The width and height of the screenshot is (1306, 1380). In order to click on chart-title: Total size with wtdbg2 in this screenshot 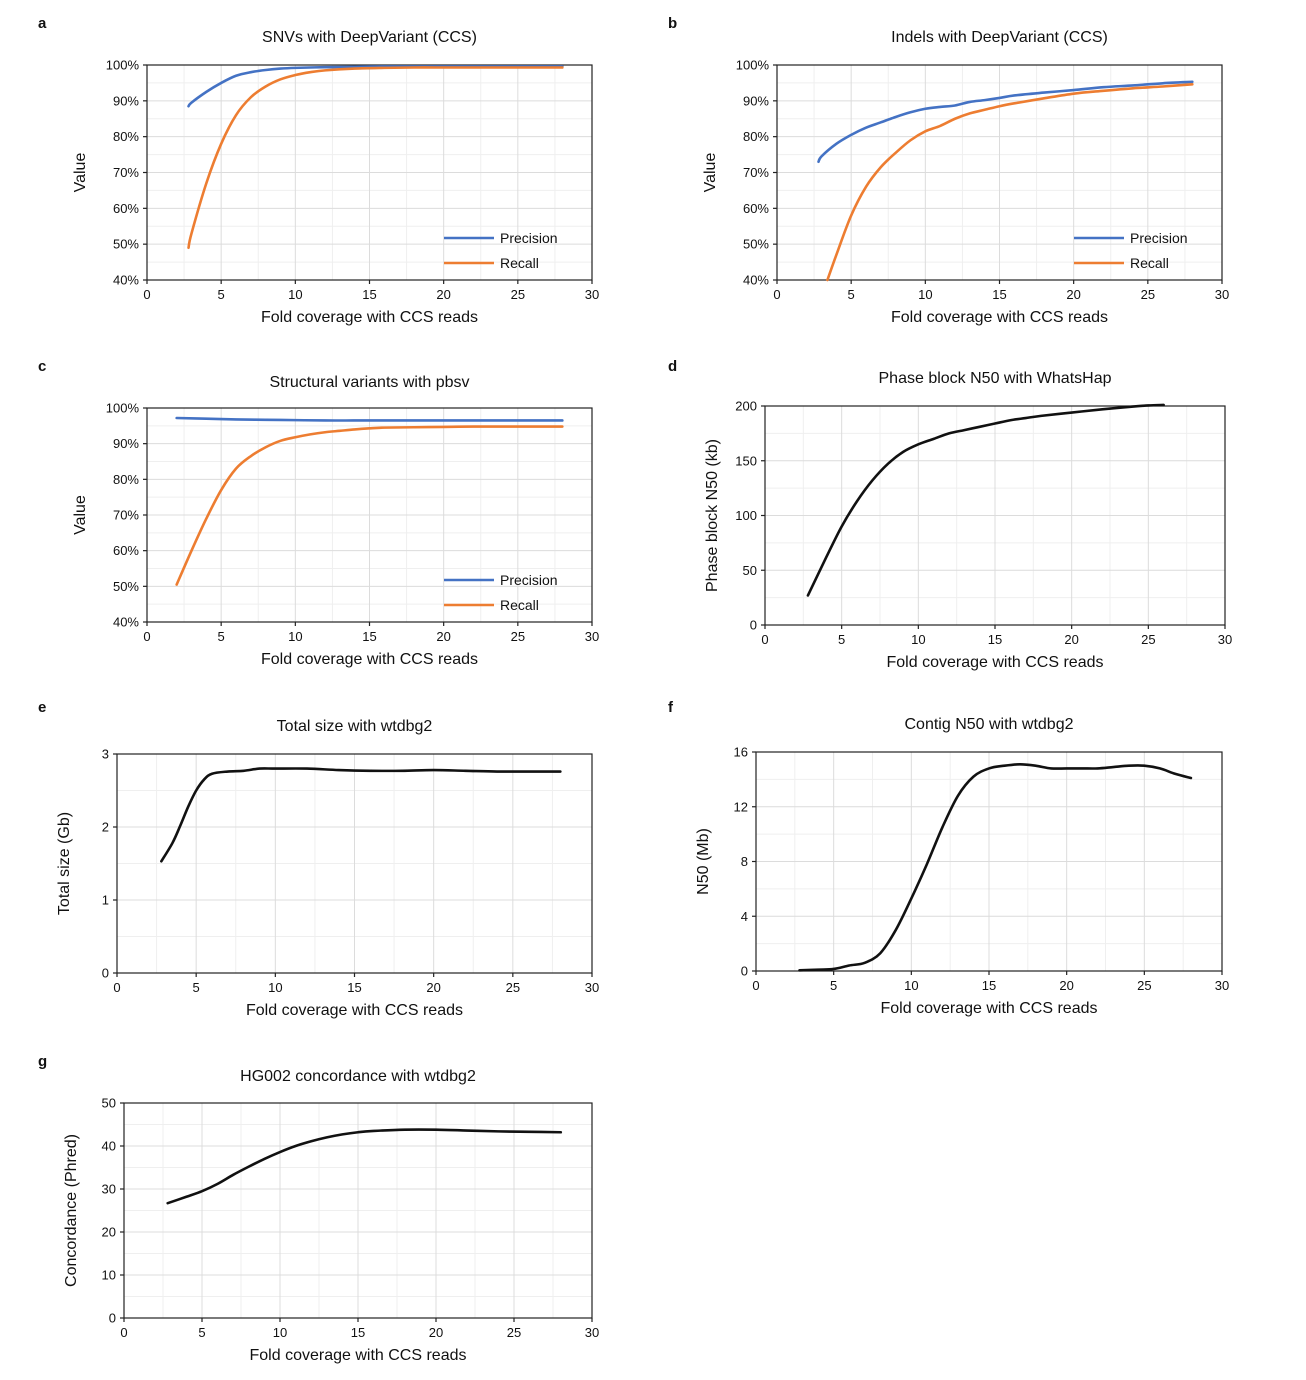, I will do `click(355, 726)`.